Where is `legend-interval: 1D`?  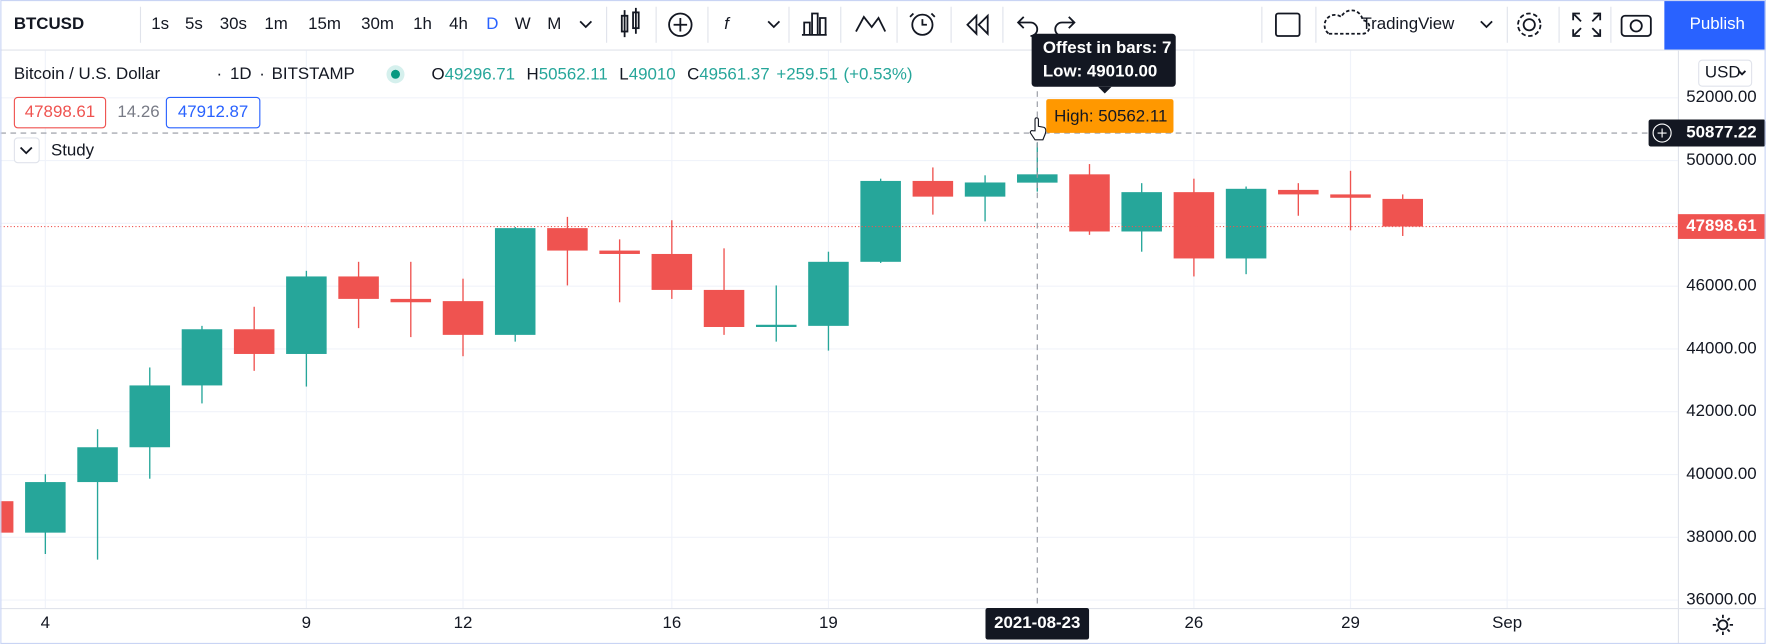 legend-interval: 1D is located at coordinates (241, 73).